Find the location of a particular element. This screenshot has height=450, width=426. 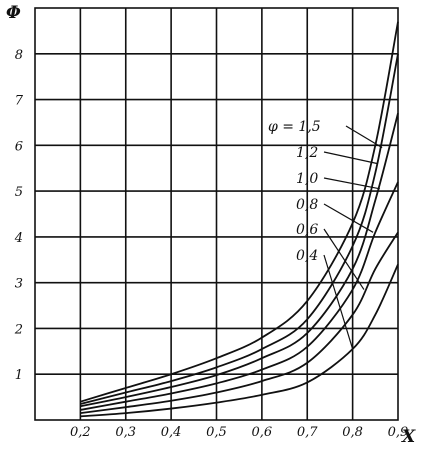

y-axis-title: Φ is located at coordinates (13, 13).